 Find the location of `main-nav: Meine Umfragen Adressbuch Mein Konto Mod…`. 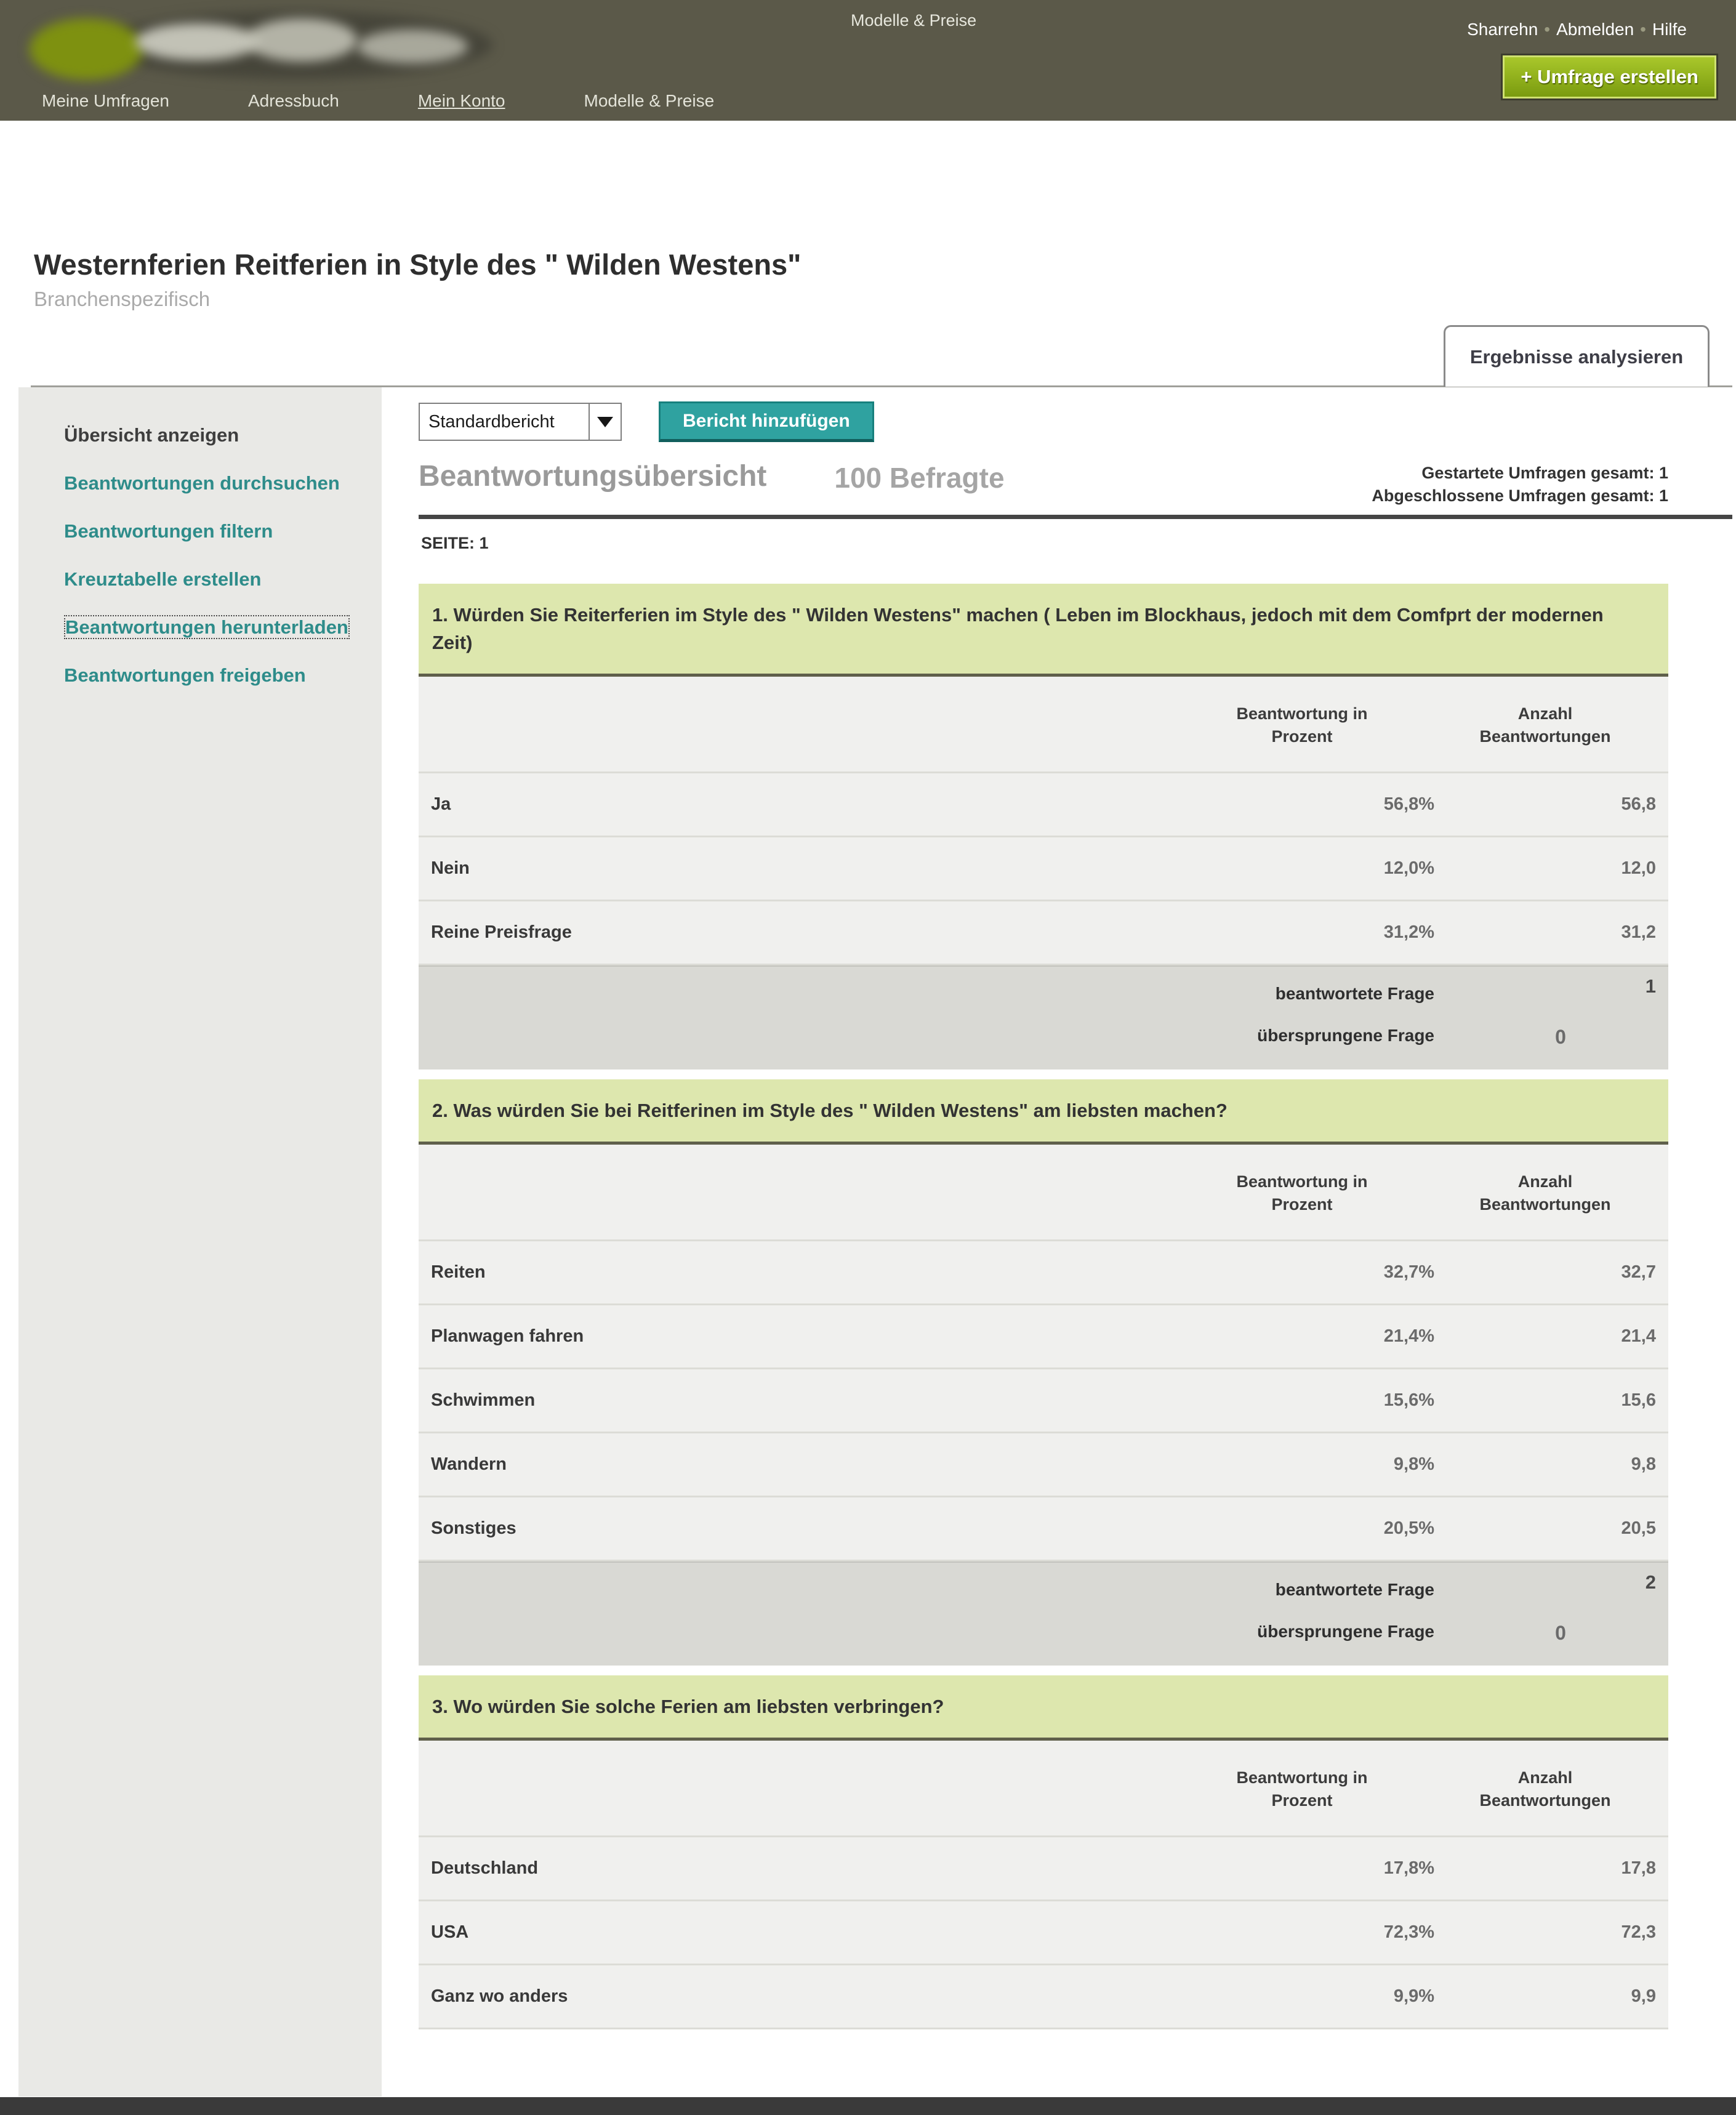

main-nav: Meine Umfragen Adressbuch Mein Konto Mod… is located at coordinates (417, 101).